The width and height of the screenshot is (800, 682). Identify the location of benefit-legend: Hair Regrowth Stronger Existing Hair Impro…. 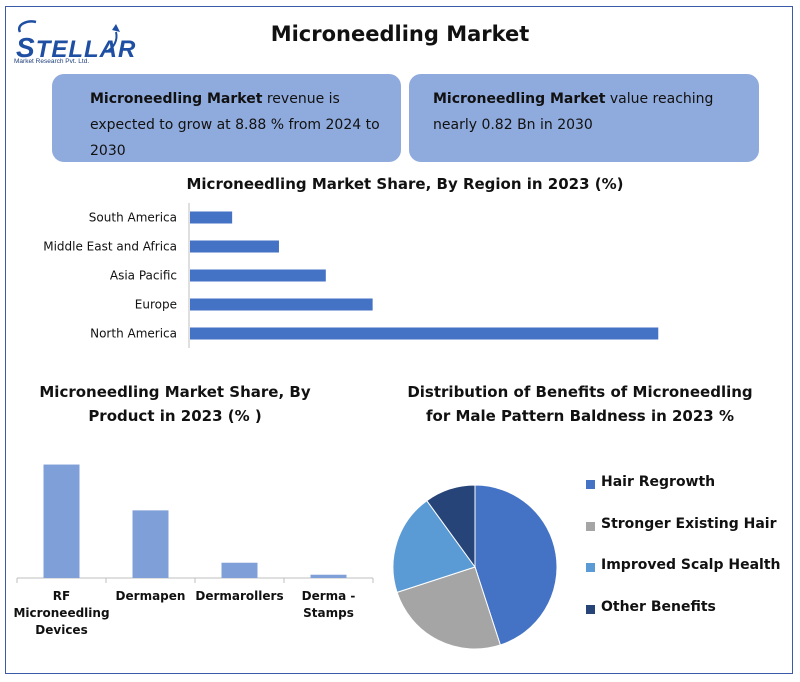
(686, 557).